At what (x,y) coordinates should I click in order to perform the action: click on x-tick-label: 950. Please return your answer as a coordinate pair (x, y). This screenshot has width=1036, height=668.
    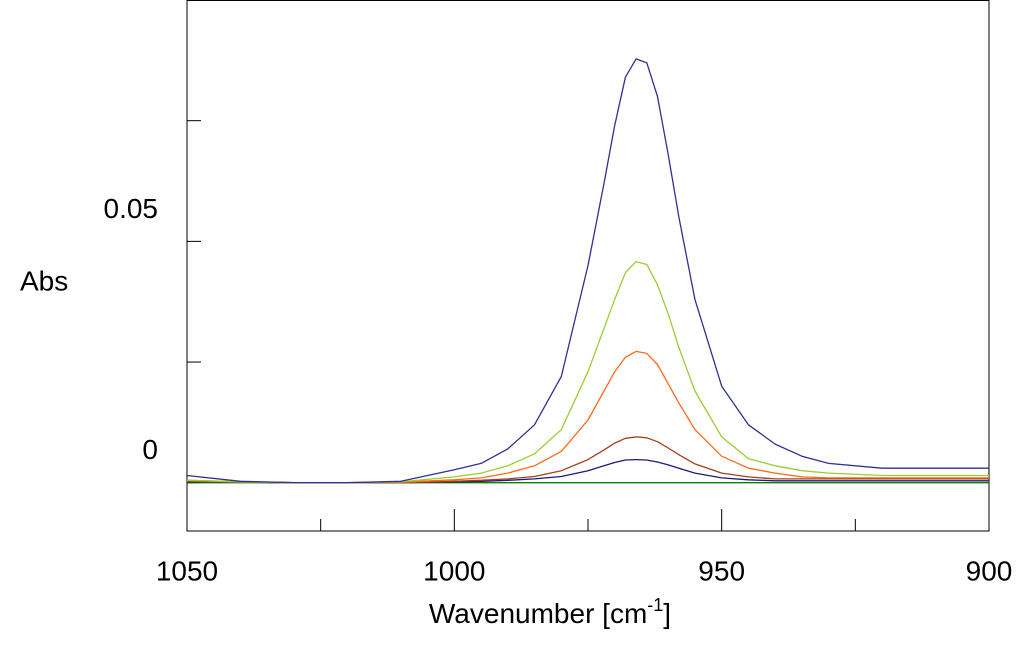
    Looking at the image, I should click on (721, 570).